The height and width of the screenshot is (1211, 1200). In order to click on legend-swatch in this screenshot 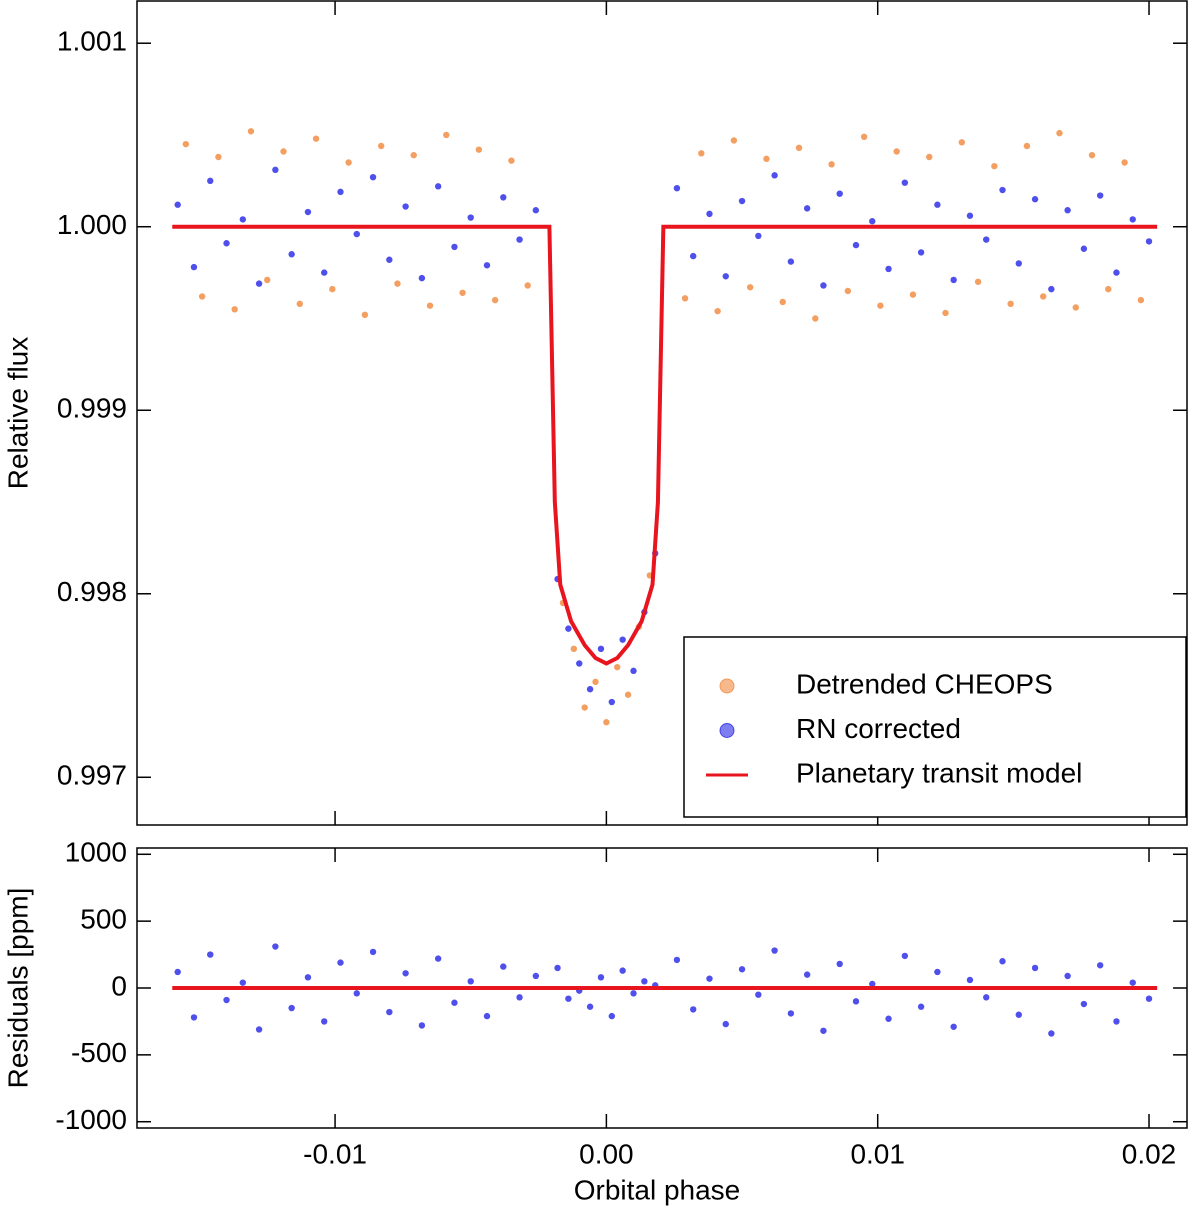, I will do `click(727, 686)`.